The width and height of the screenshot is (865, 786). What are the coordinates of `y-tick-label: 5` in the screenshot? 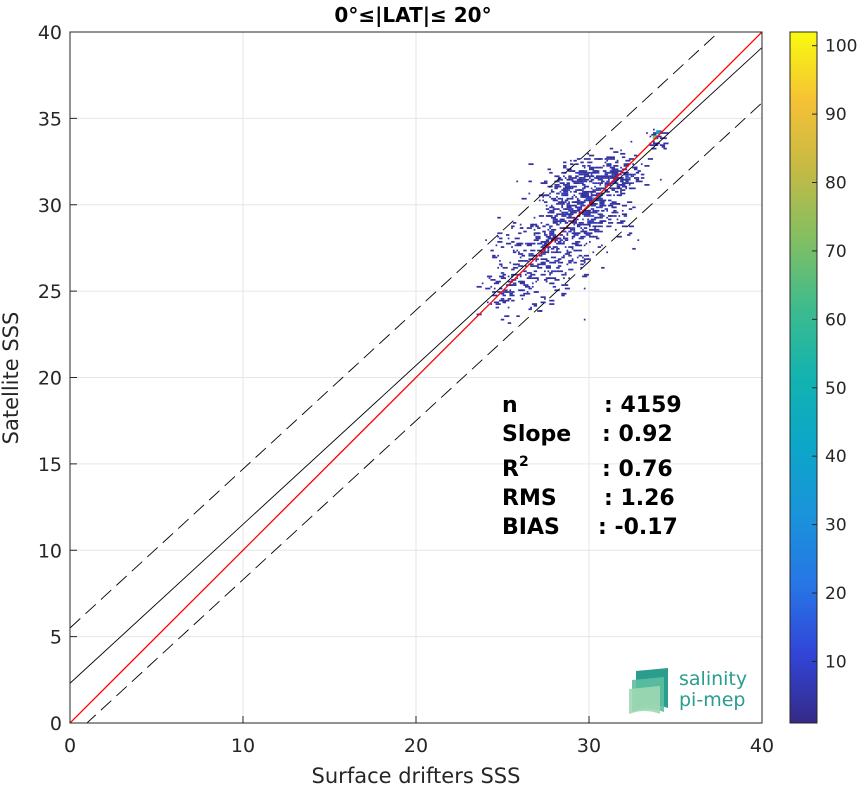 It's located at (56, 638).